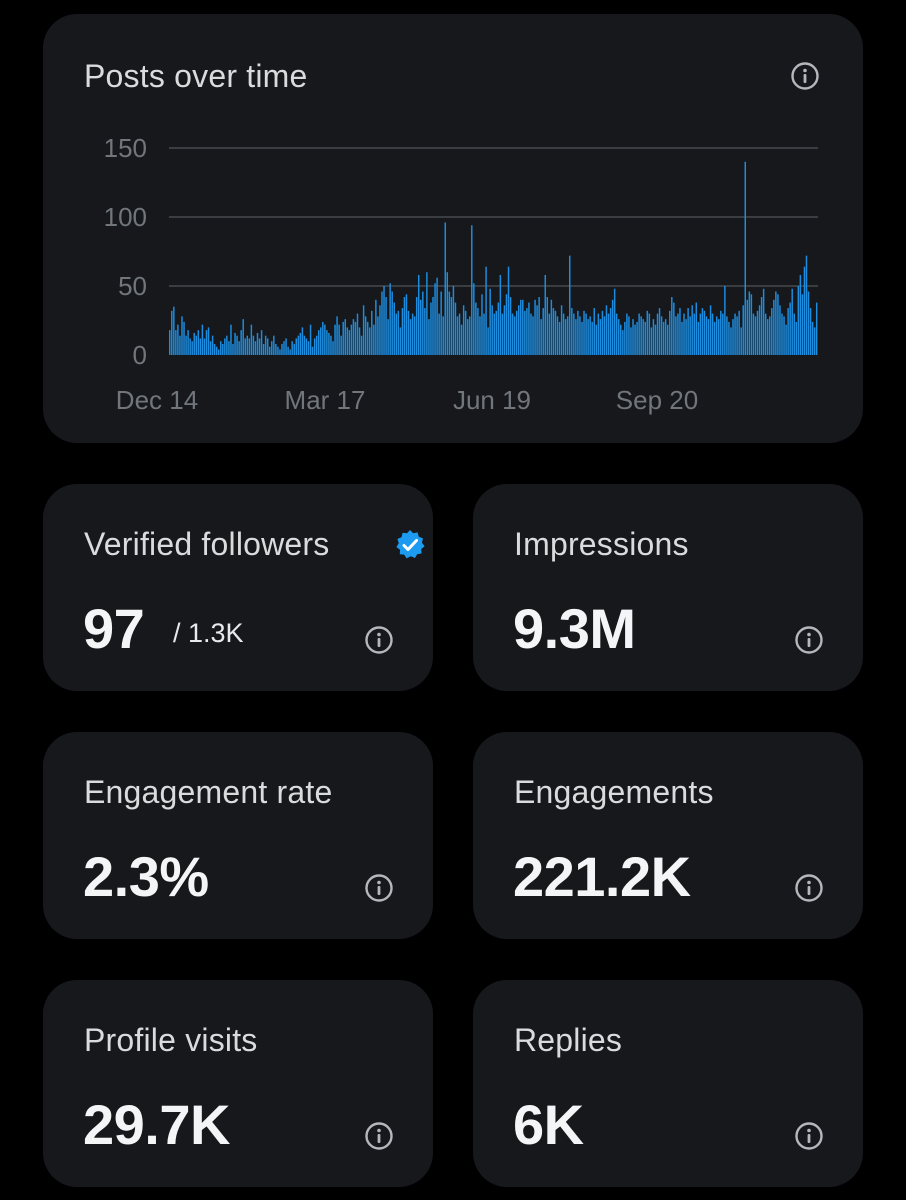 The width and height of the screenshot is (906, 1200). I want to click on stat-card-engagement-rate: Engagement rate 2.3%, so click(238, 835).